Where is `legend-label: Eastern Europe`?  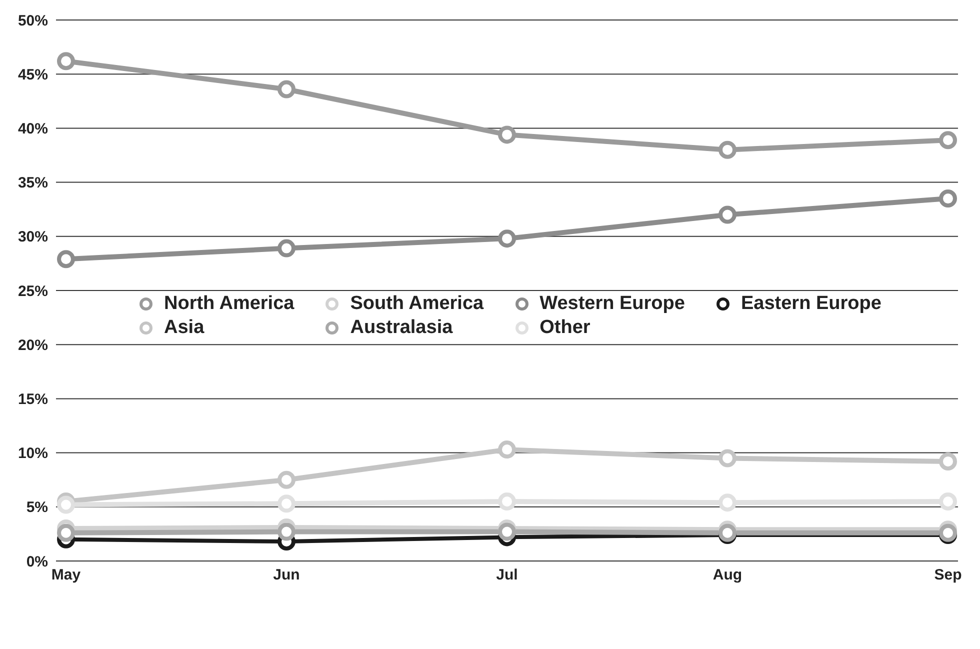 legend-label: Eastern Europe is located at coordinates (811, 304).